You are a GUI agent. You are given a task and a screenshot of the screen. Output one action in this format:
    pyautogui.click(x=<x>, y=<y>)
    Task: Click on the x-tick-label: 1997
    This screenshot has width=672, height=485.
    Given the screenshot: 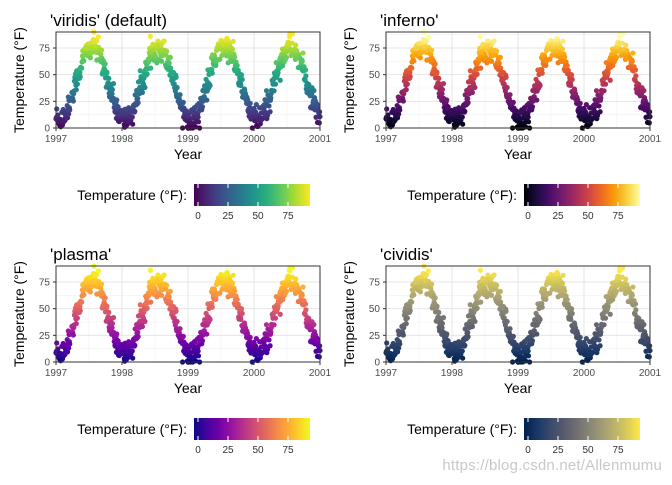 What is the action you would take?
    pyautogui.click(x=386, y=373)
    